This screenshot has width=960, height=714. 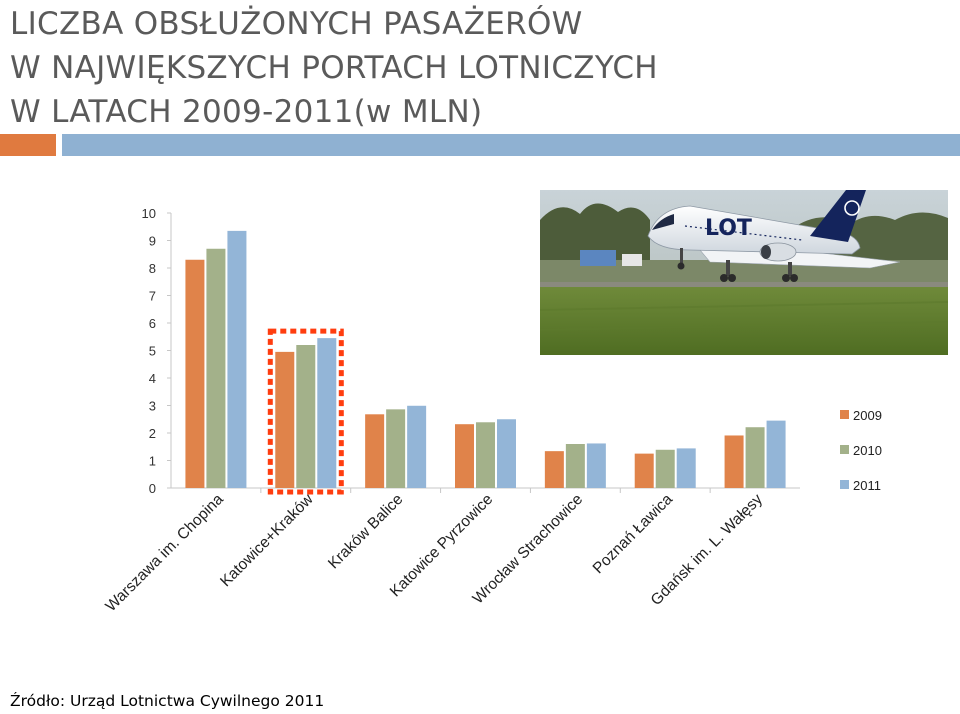 What do you see at coordinates (844, 484) in the screenshot?
I see `legend-swatch-2011` at bounding box center [844, 484].